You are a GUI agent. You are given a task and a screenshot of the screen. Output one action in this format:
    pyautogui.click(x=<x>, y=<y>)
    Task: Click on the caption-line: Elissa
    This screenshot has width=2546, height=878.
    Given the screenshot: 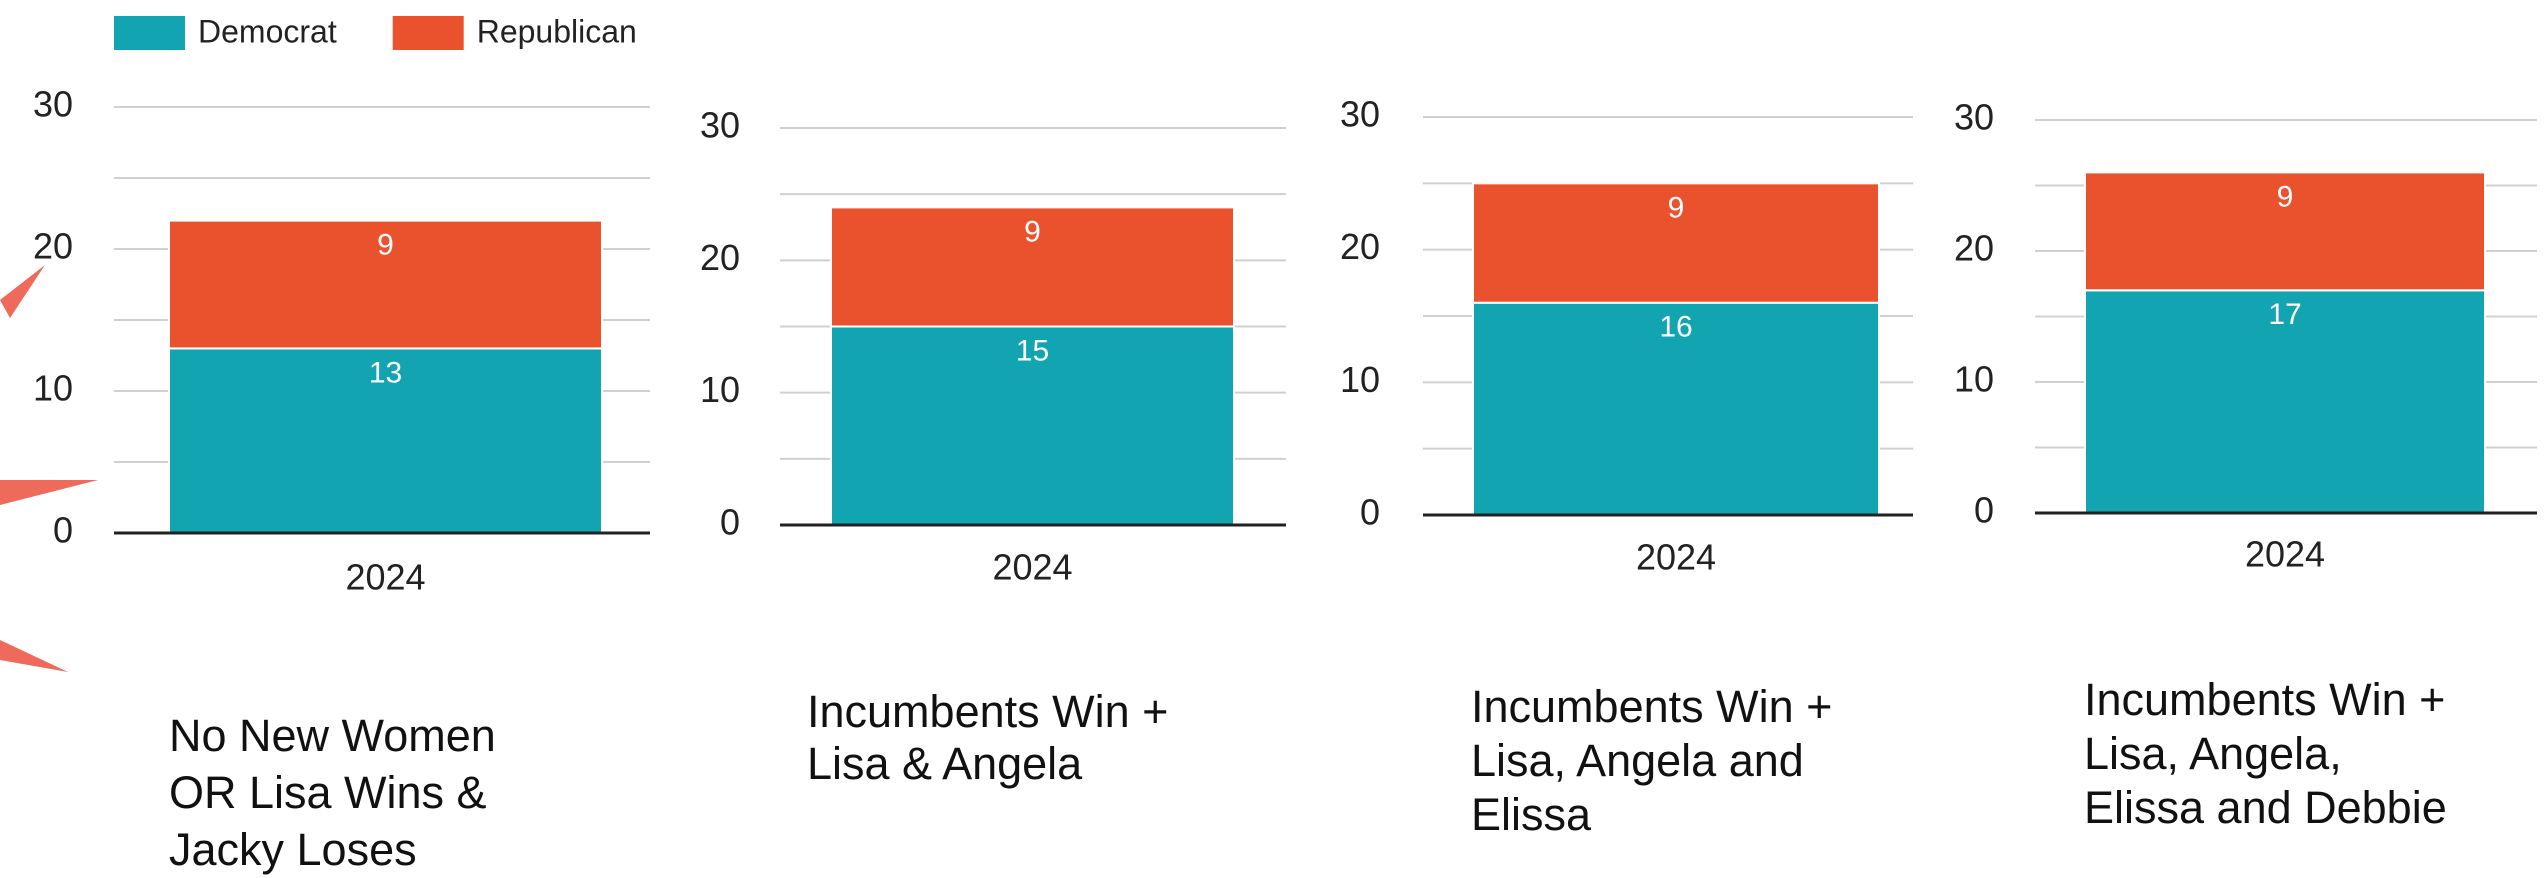 What is the action you would take?
    pyautogui.click(x=1531, y=814)
    